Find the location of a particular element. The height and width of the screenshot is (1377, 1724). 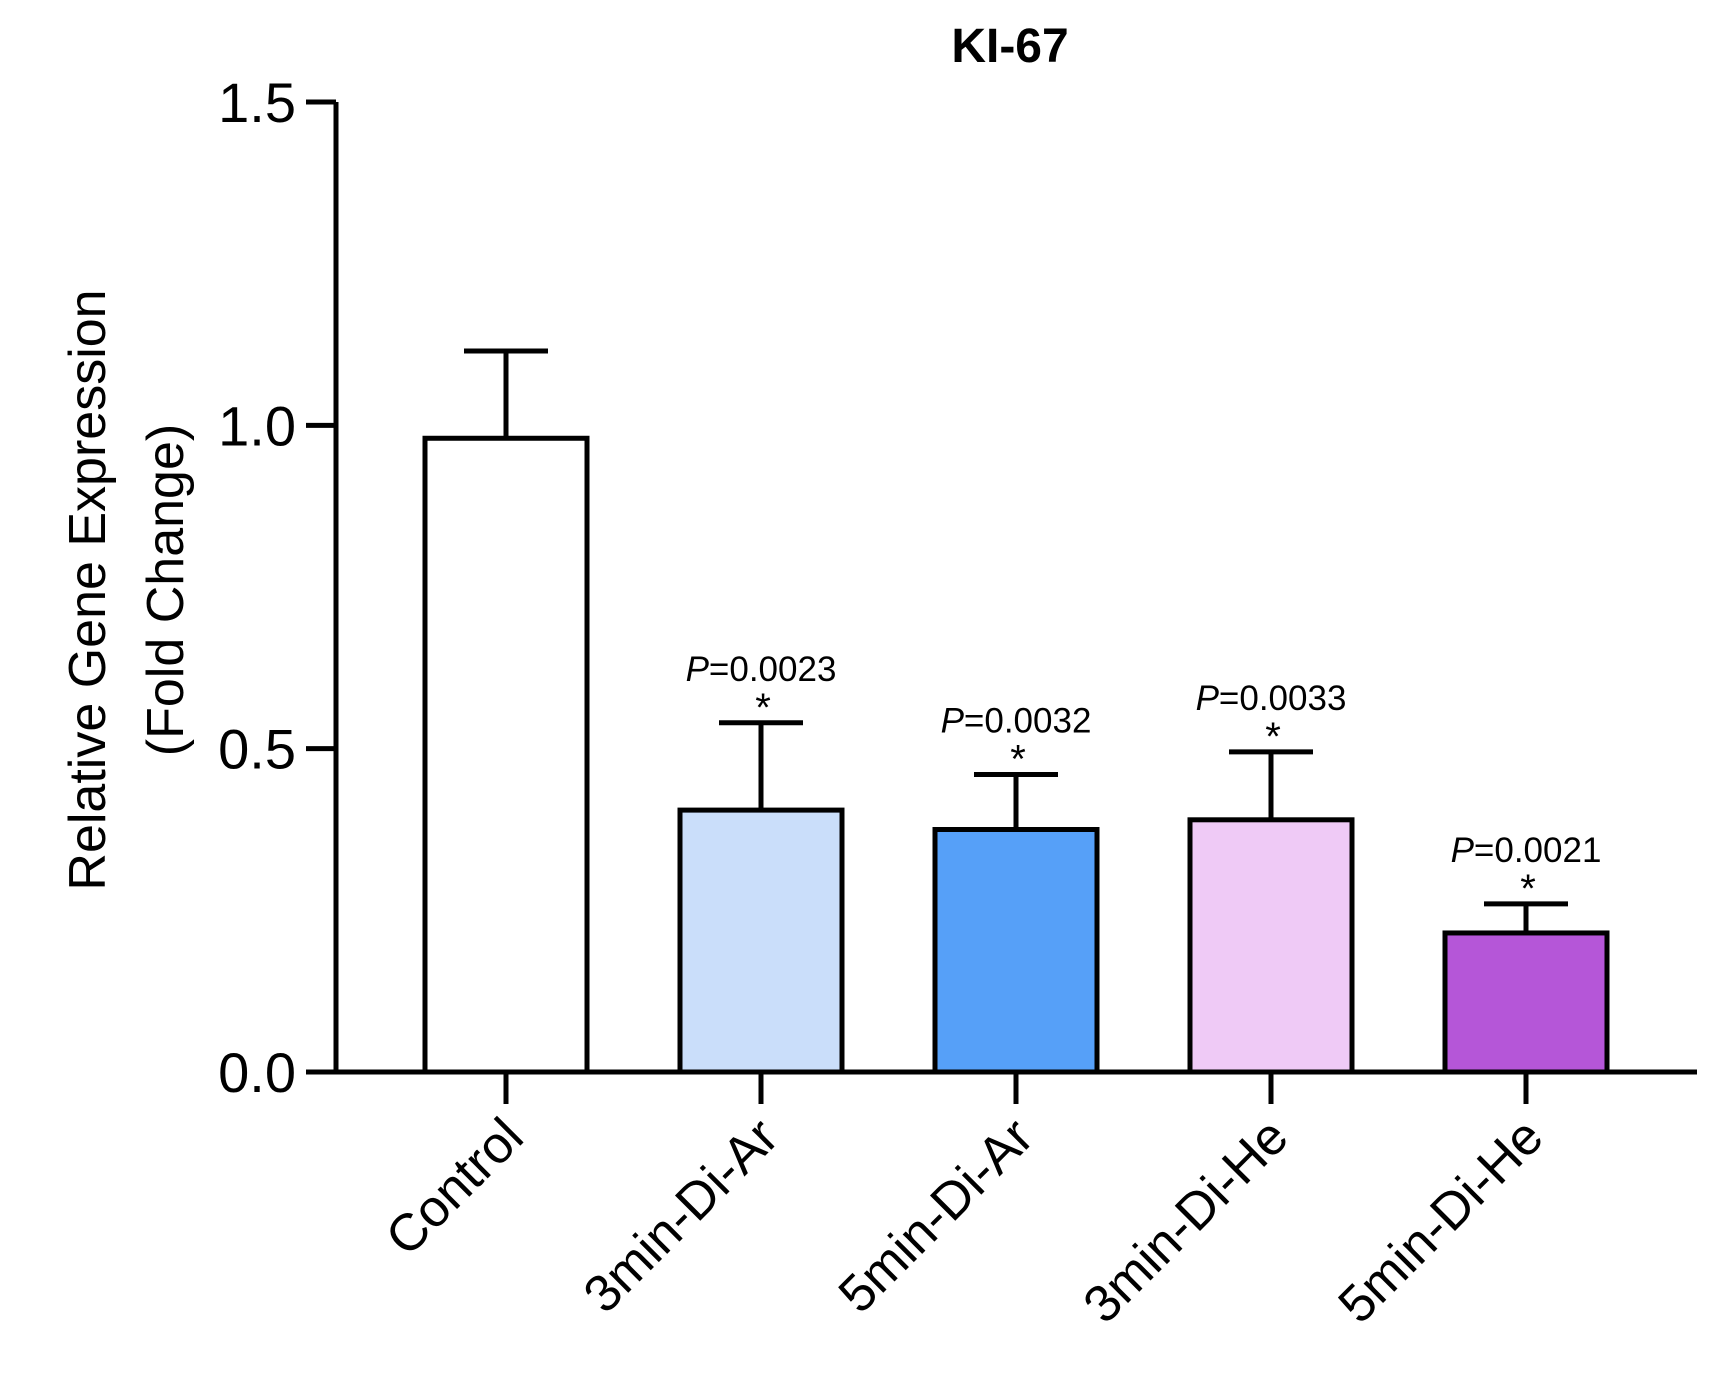

y-tick-label: 0.5 is located at coordinates (257, 749).